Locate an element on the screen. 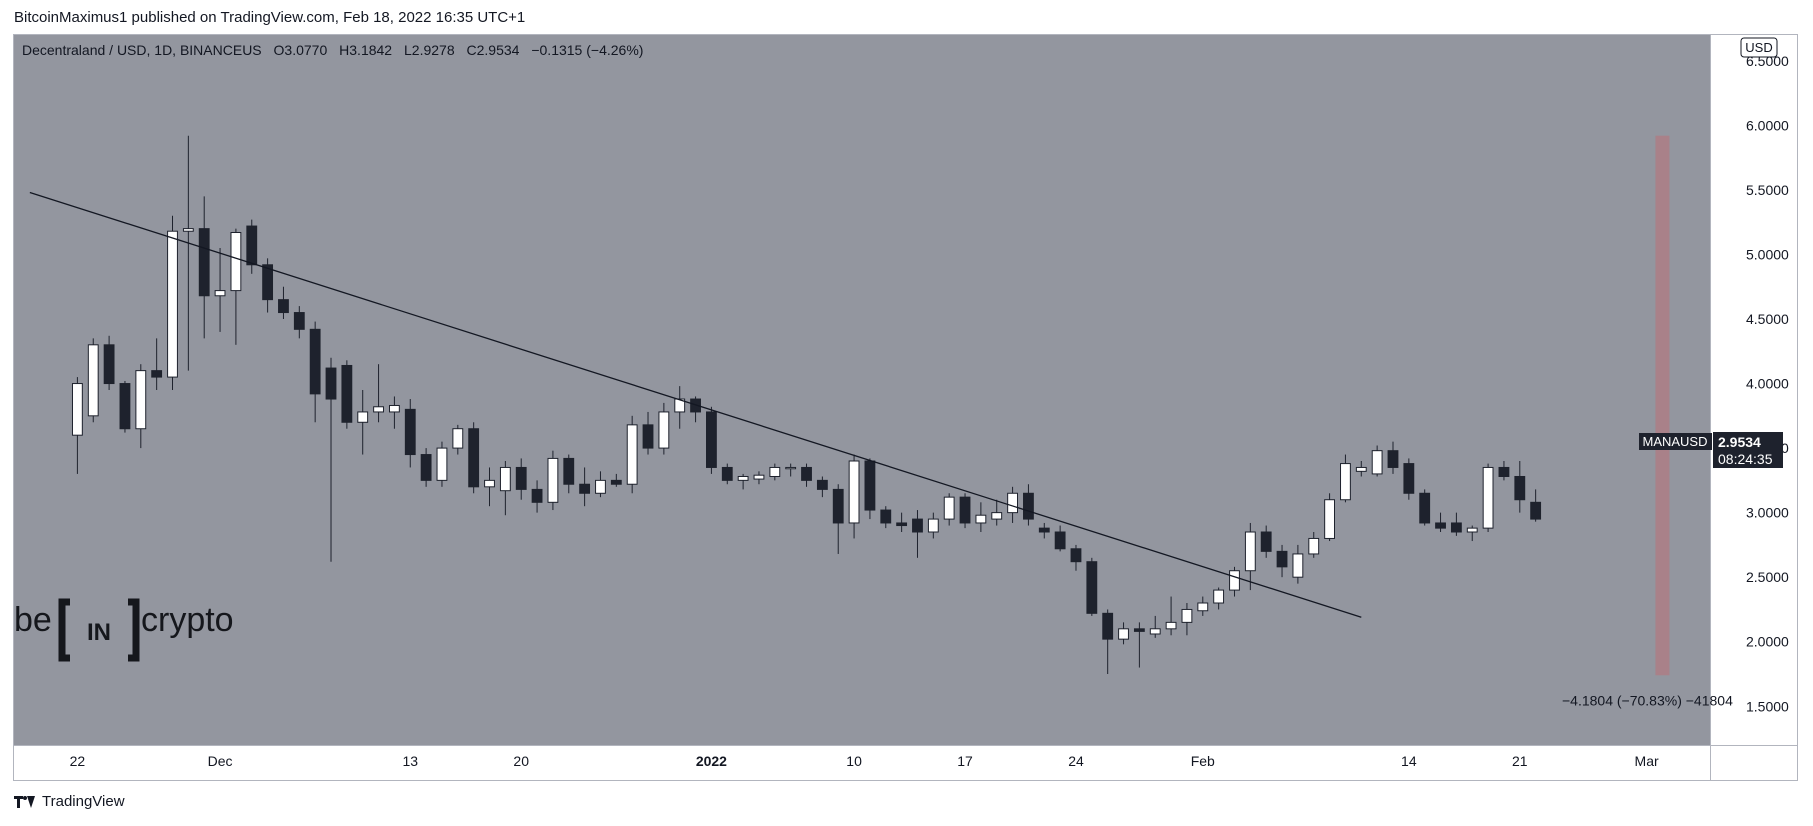 The width and height of the screenshot is (1813, 826). watermark-text-in: IN is located at coordinates (99, 632).